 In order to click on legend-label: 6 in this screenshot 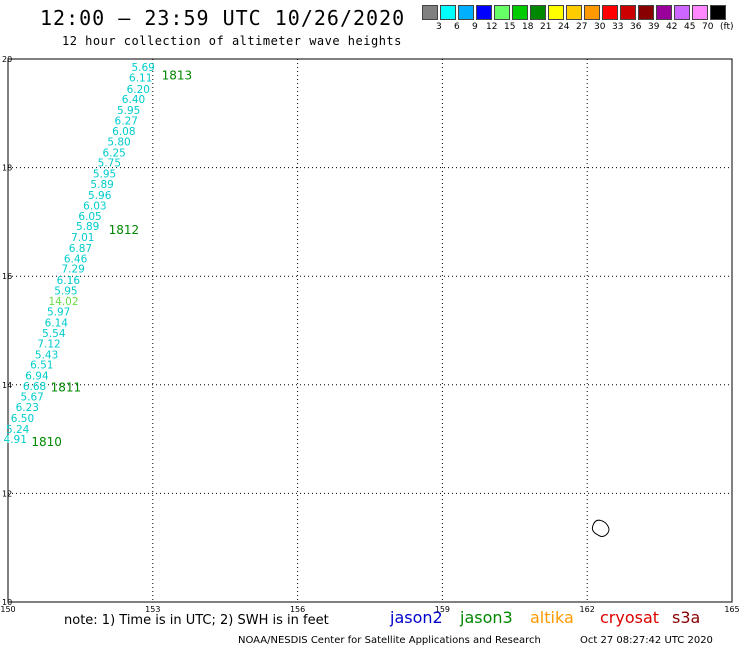, I will do `click(457, 27)`.